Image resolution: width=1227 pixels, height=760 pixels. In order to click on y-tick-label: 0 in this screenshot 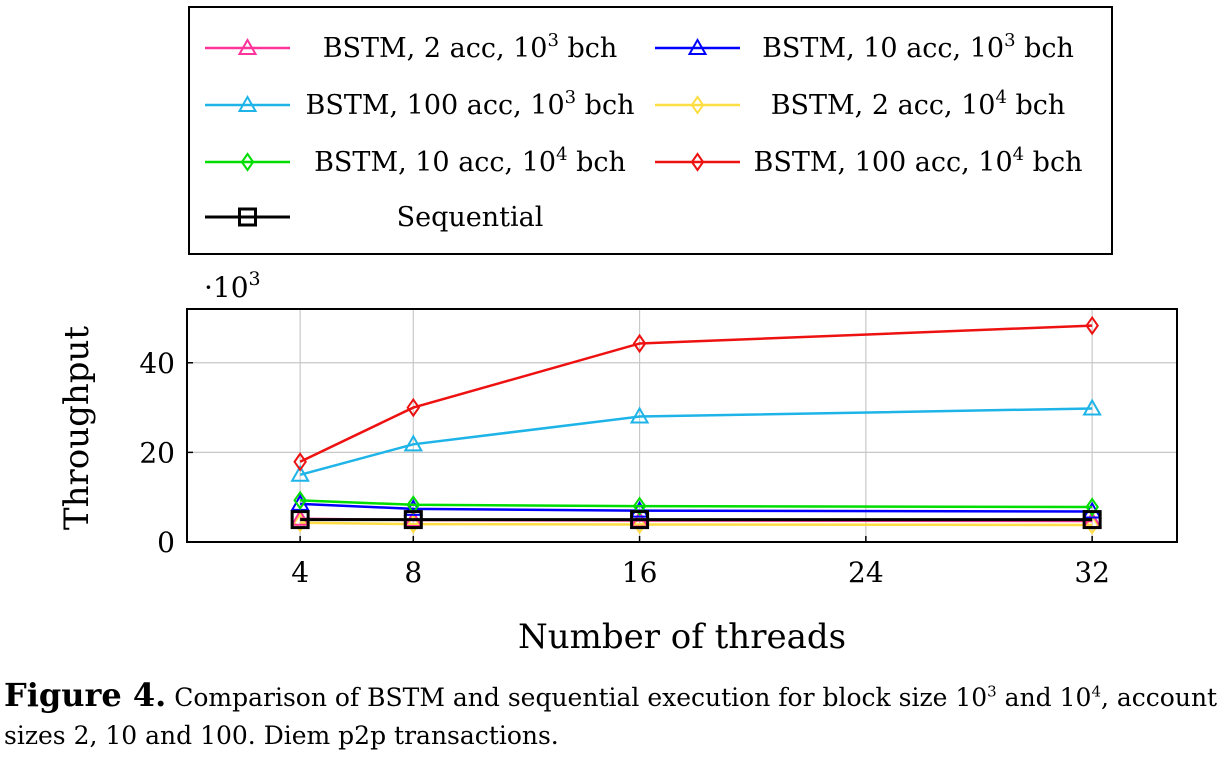, I will do `click(166, 542)`.